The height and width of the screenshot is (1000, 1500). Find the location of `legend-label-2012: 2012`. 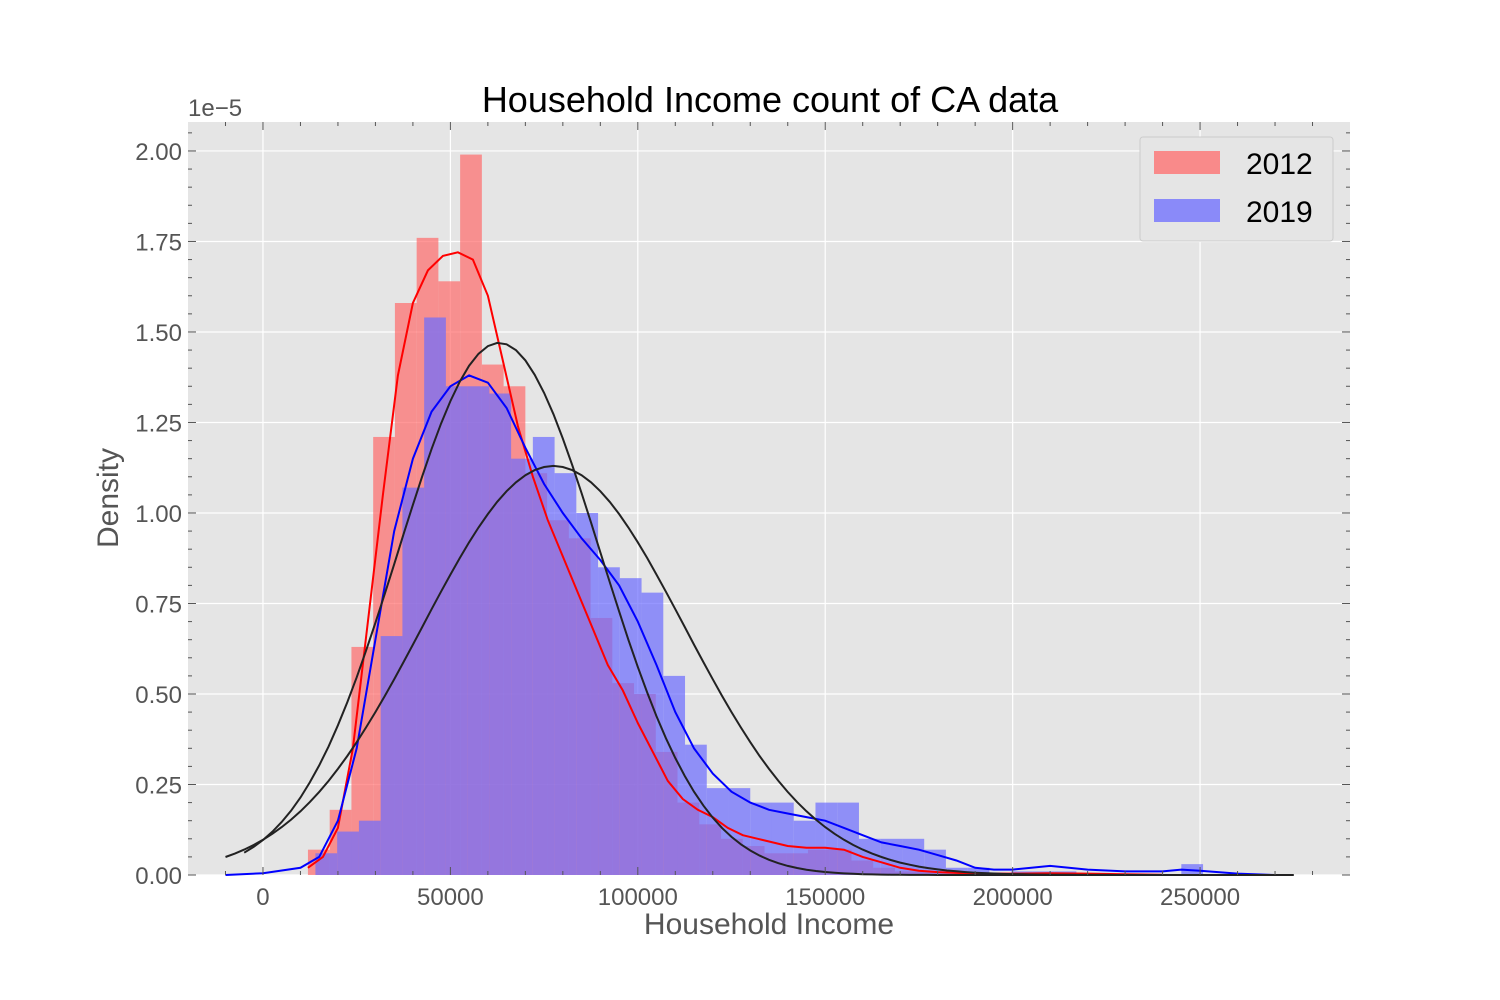

legend-label-2012: 2012 is located at coordinates (1279, 164).